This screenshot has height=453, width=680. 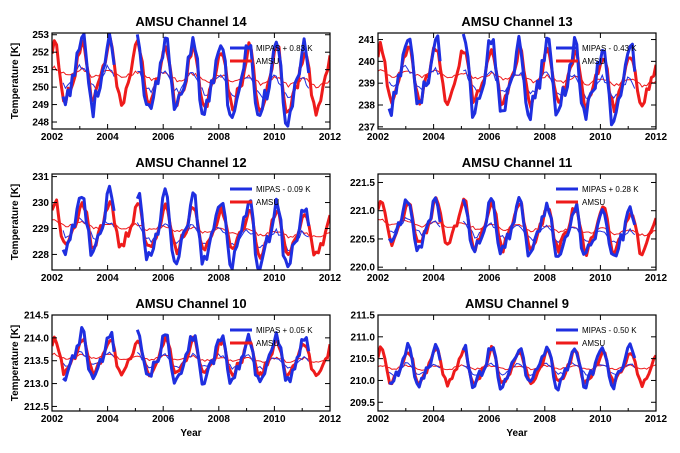 I want to click on legend-label-mipas: MIPAS - 0.09 K, so click(x=283, y=189).